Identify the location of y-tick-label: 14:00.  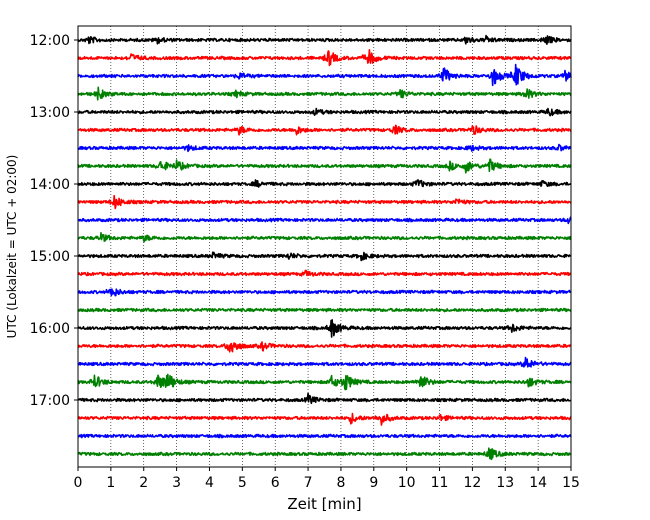
(50, 185).